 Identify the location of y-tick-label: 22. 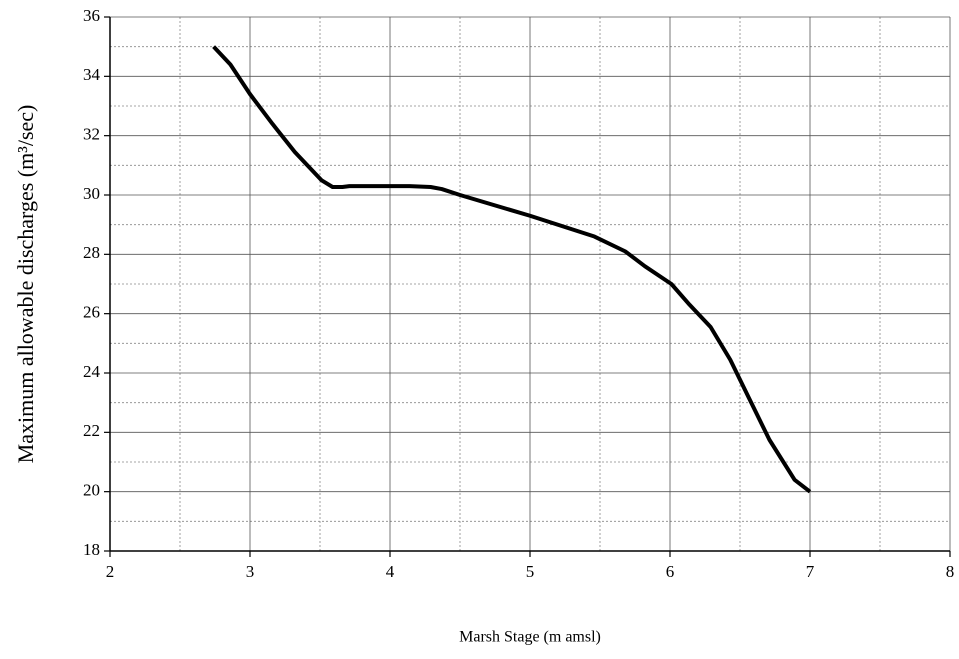
(91, 430).